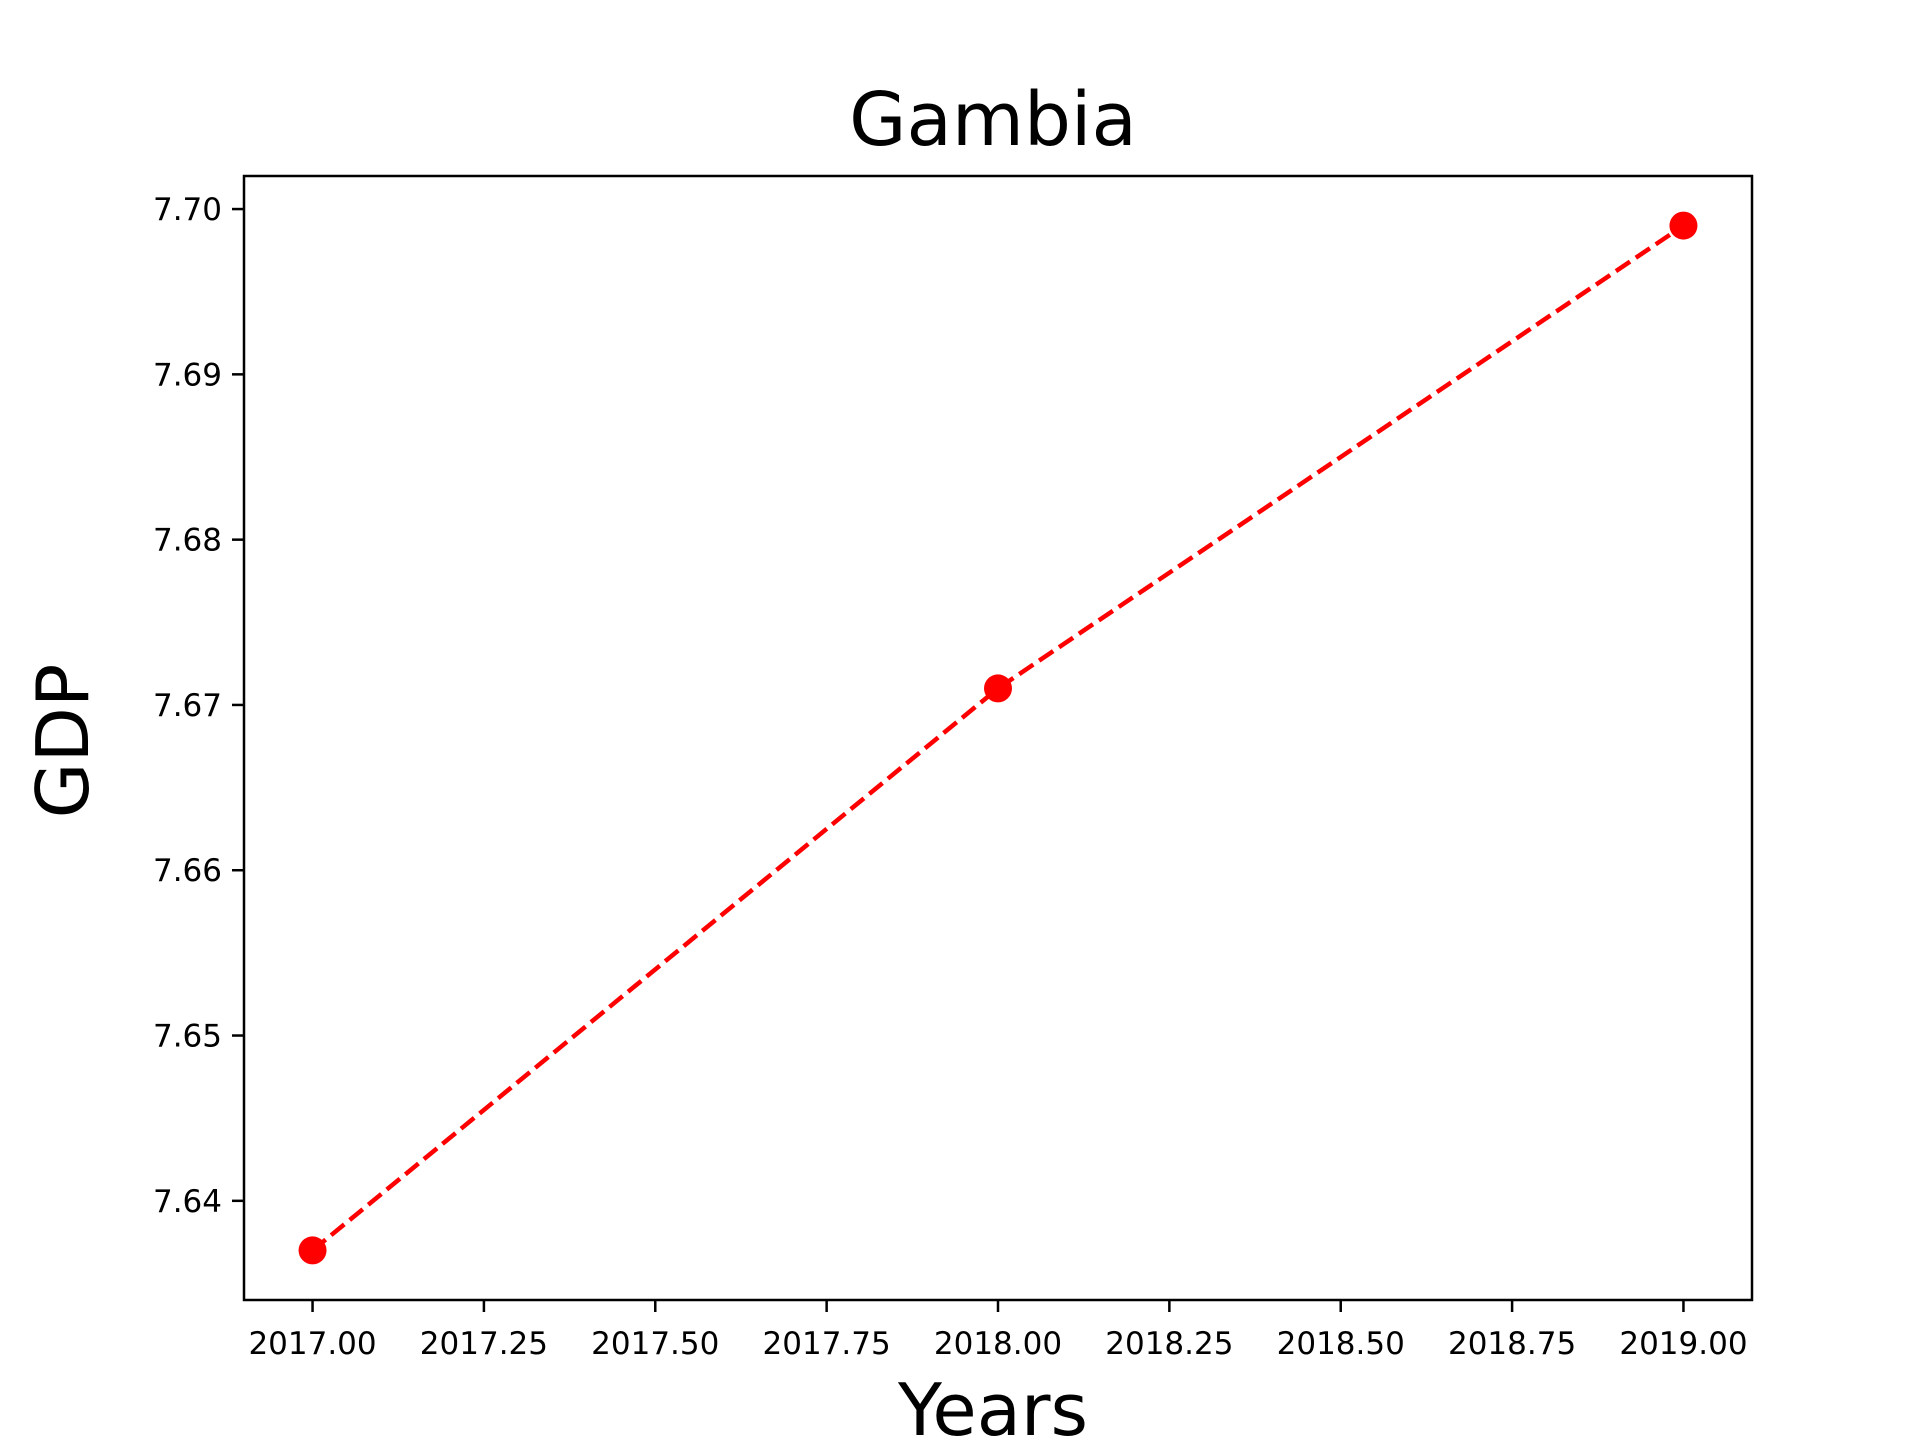 The height and width of the screenshot is (1440, 1920). What do you see at coordinates (992, 1404) in the screenshot?
I see `x-axis-label: Years` at bounding box center [992, 1404].